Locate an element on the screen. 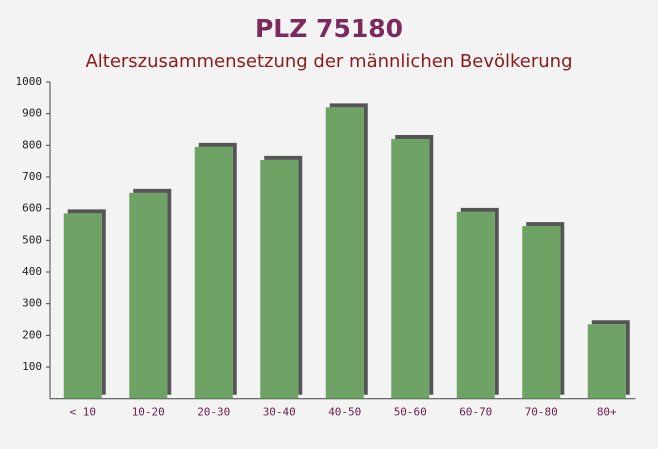 This screenshot has height=449, width=658. y-tick-label: 700 is located at coordinates (32, 176).